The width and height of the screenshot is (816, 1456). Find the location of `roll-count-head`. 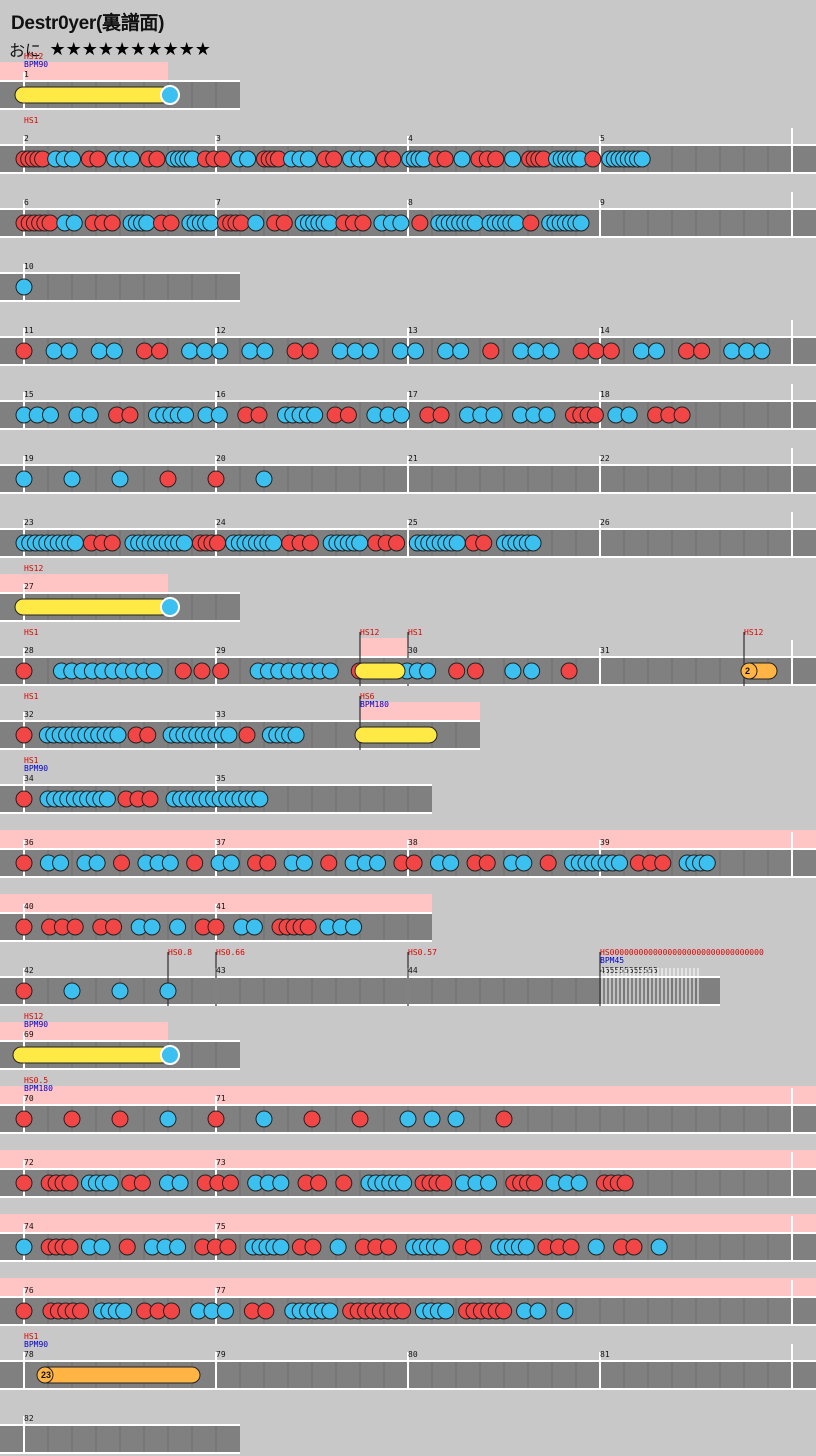

roll-count-head is located at coordinates (45, 1375).